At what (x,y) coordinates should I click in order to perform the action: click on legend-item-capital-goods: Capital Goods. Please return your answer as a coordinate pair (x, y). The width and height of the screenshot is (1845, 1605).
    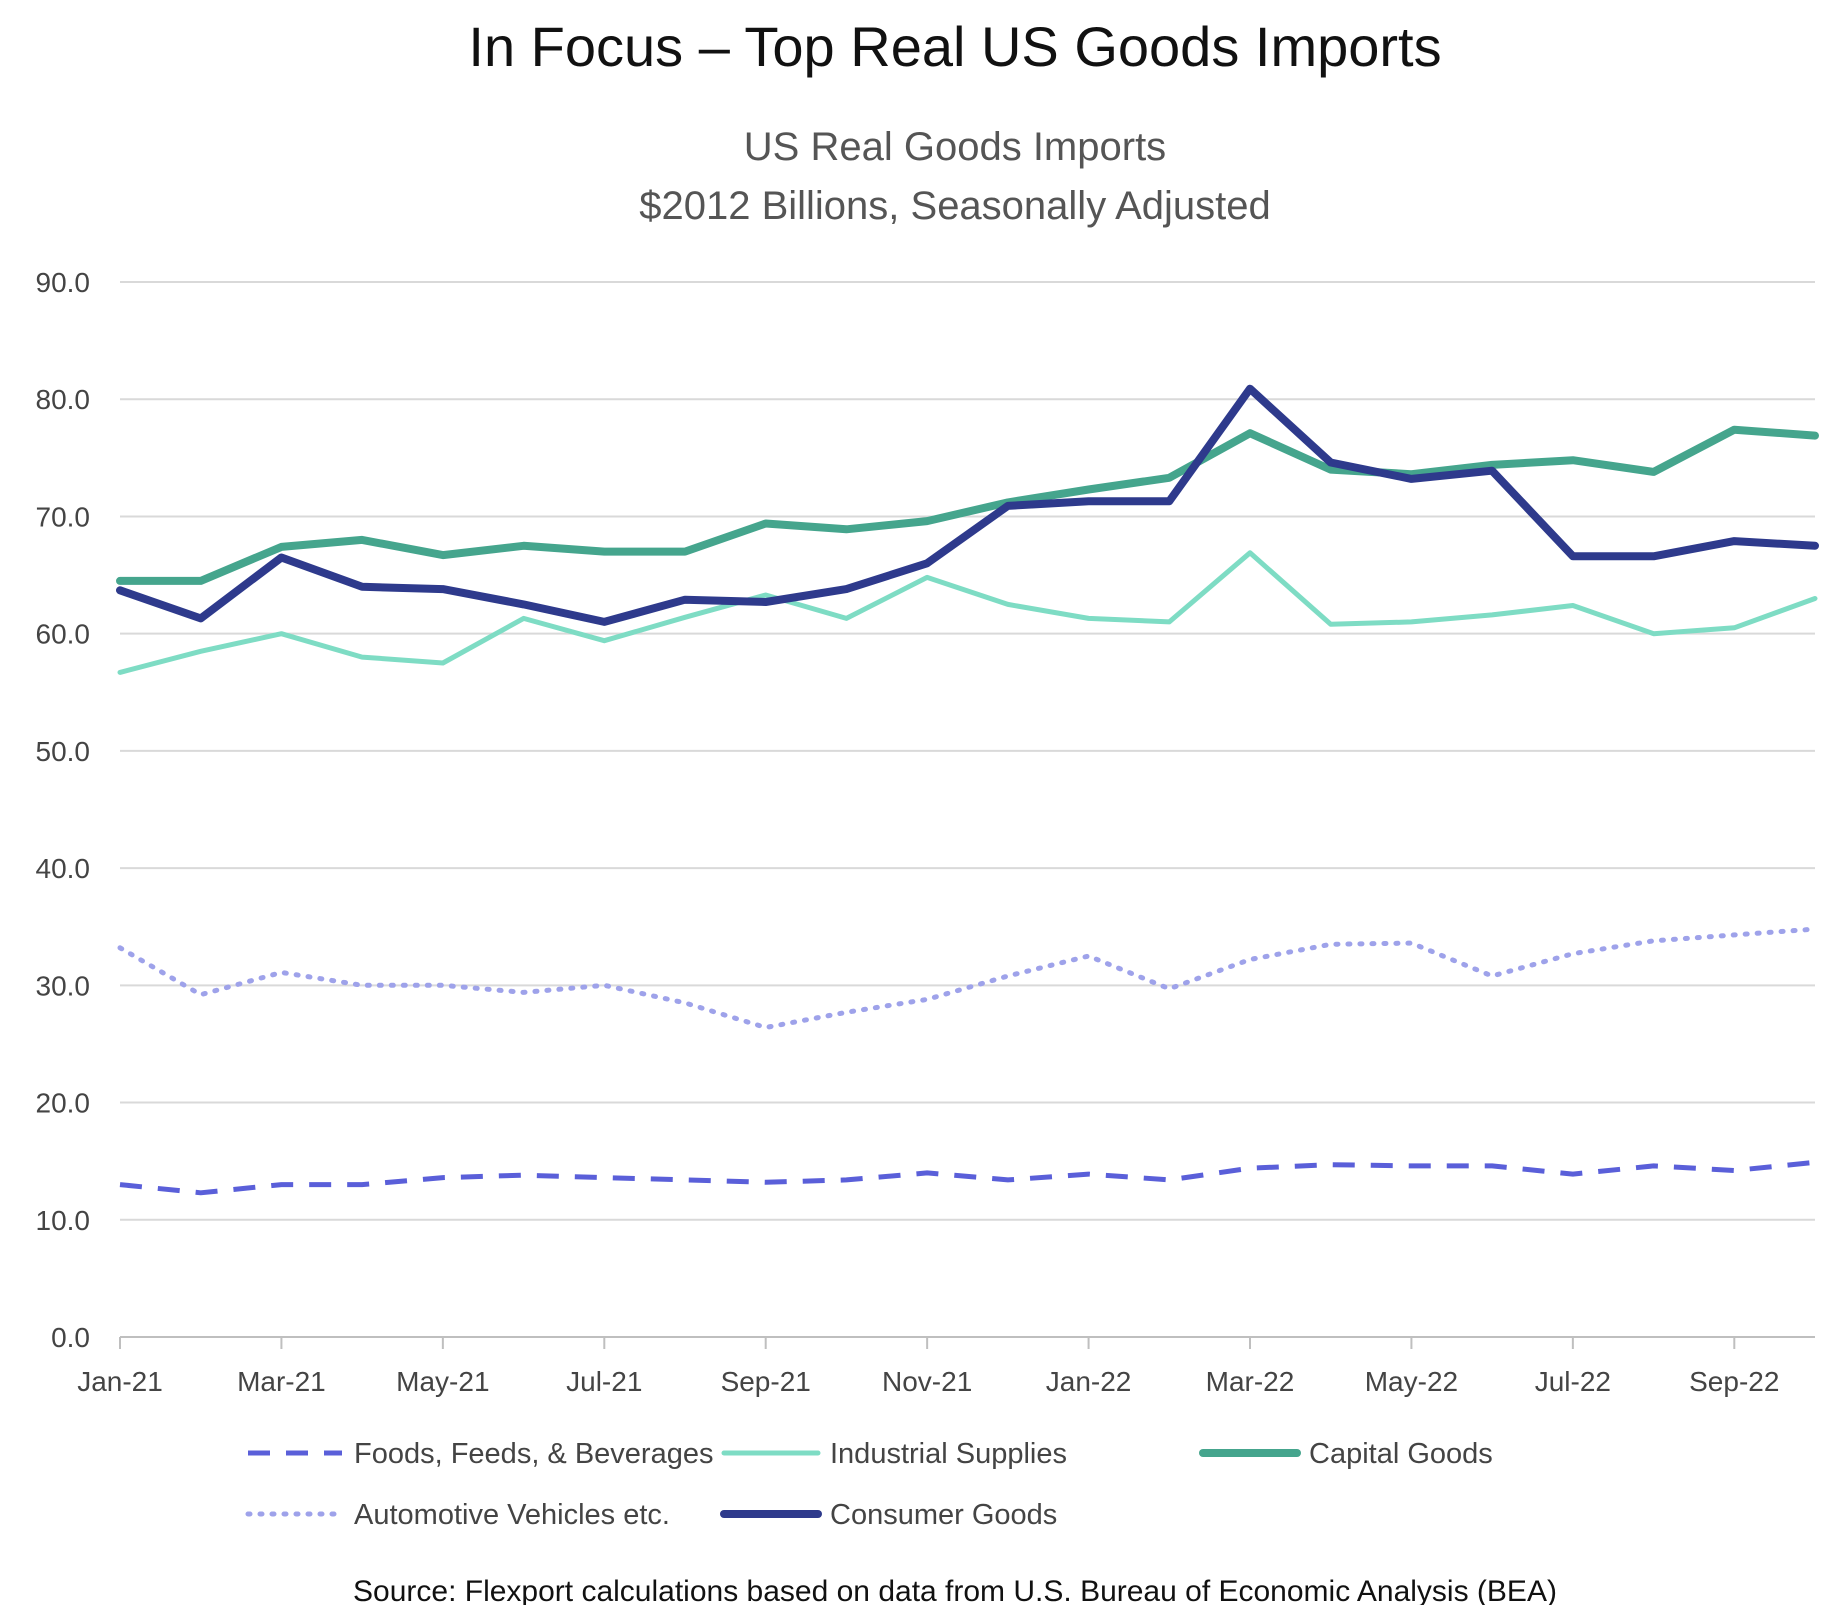
    Looking at the image, I should click on (1346, 1454).